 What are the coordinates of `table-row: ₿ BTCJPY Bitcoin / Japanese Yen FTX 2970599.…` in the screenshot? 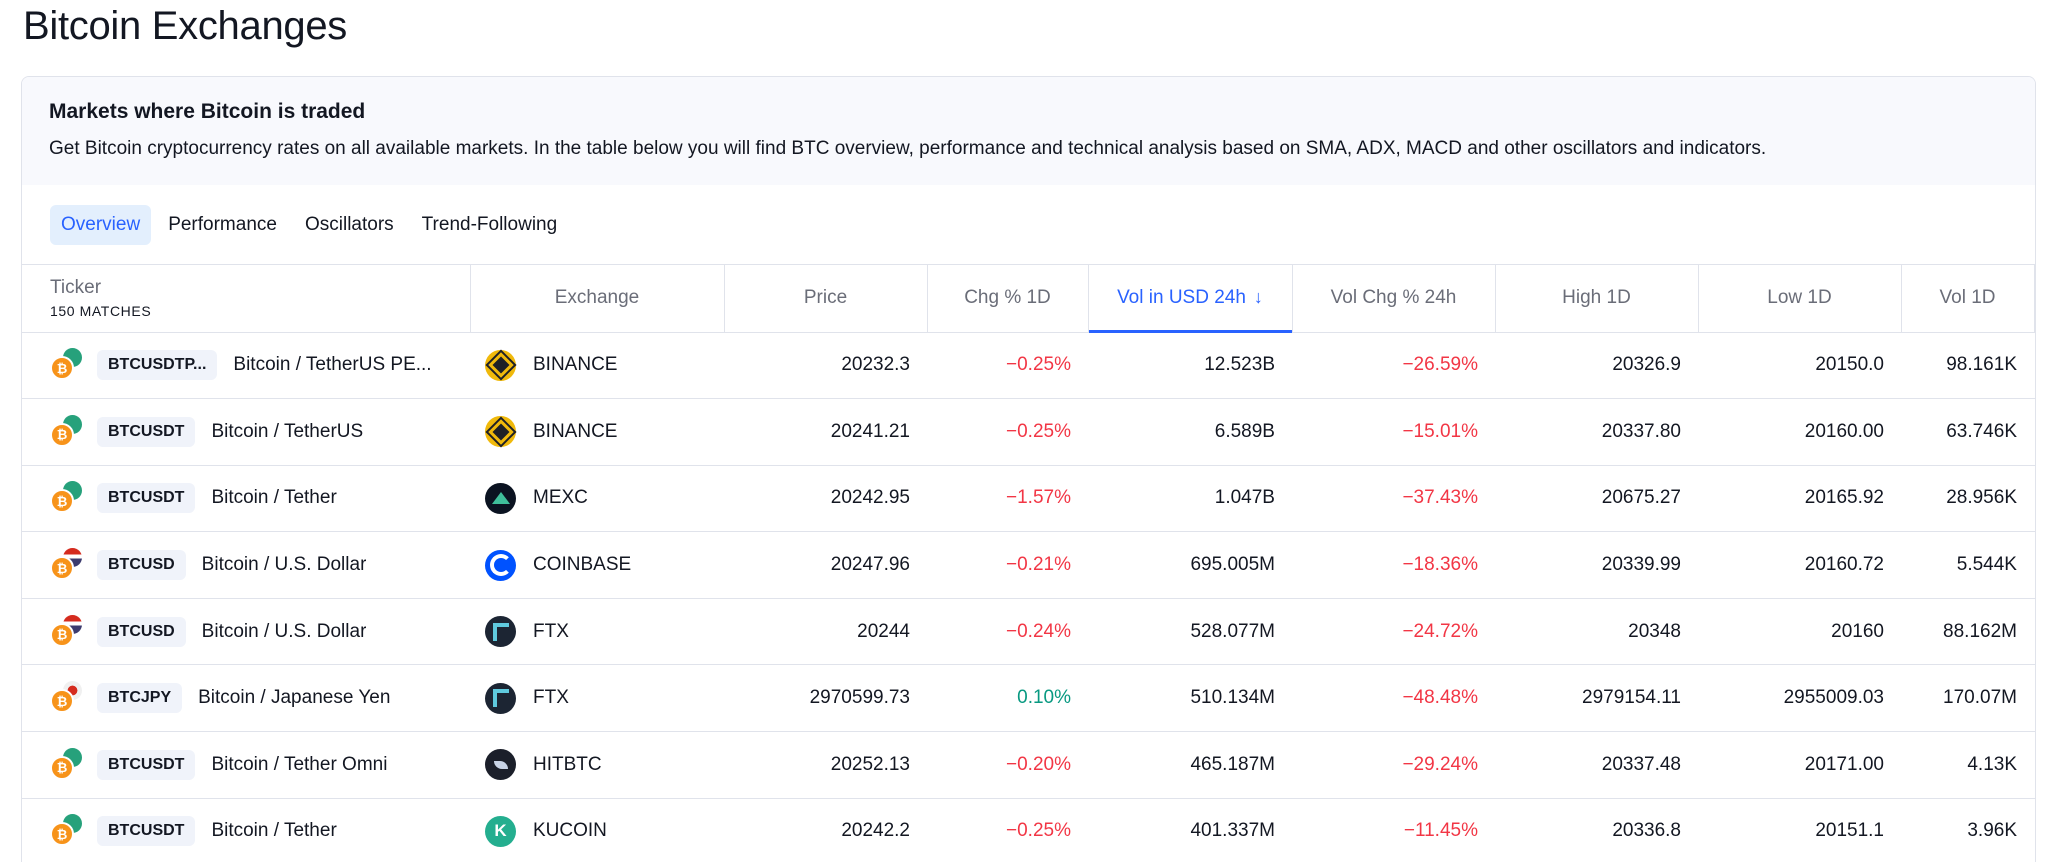 It's located at (1028, 698).